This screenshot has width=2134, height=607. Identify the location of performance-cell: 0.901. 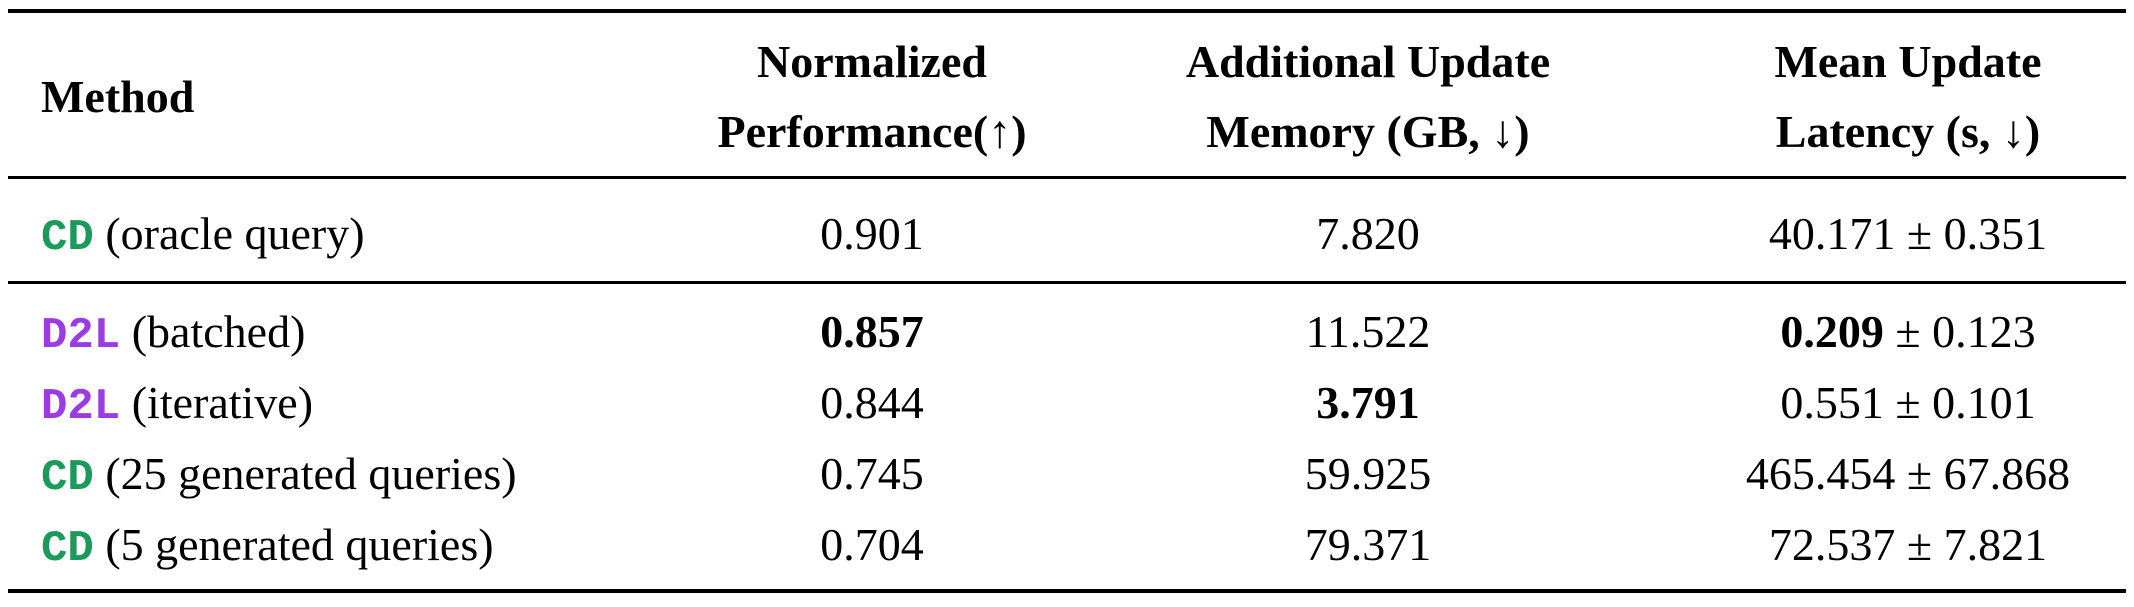
(872, 234).